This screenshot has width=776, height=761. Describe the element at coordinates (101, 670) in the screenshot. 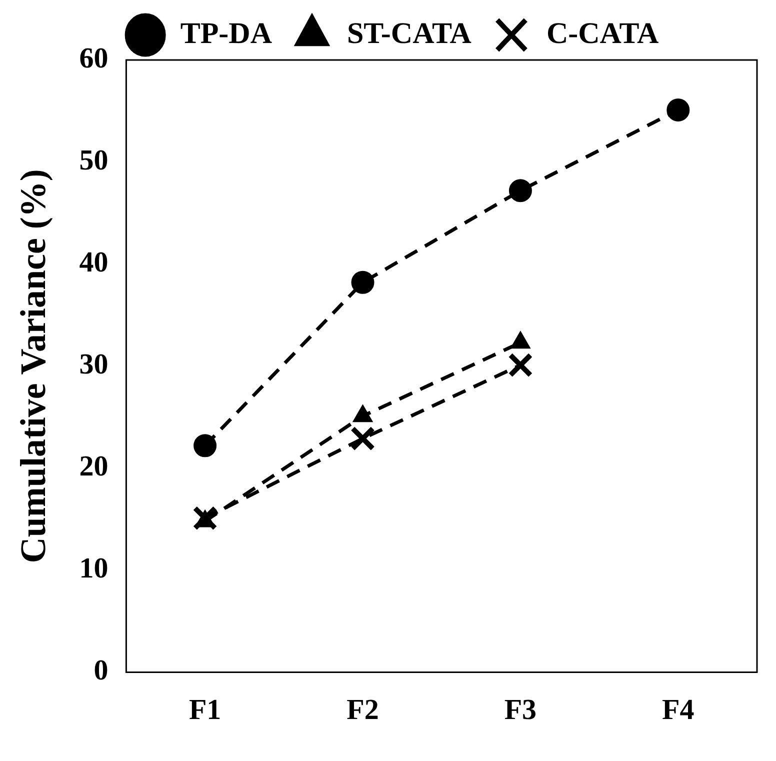

I see `y-tick-label: 0` at that location.